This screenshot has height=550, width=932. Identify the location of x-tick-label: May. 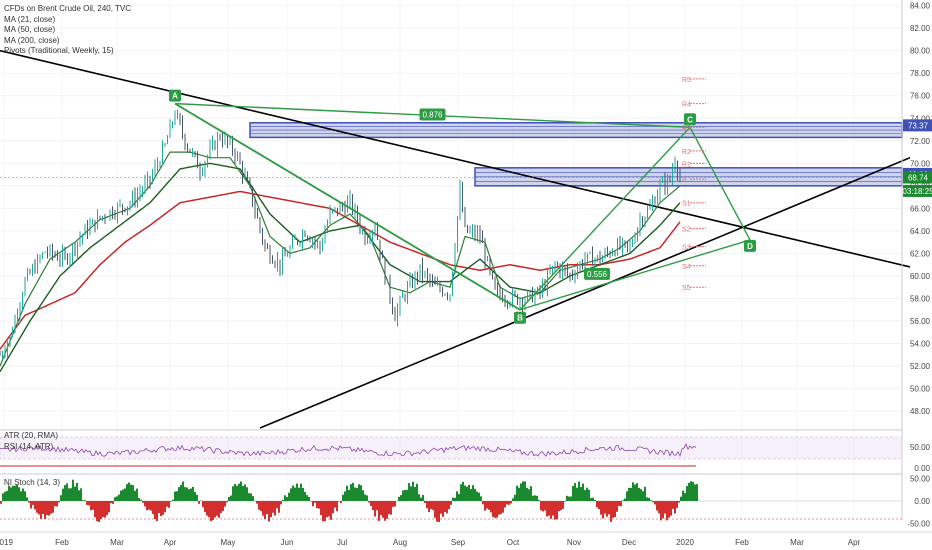
(227, 542).